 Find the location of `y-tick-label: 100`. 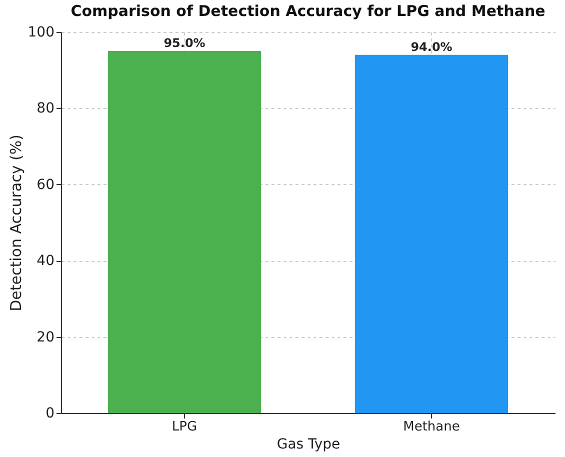

y-tick-label: 100 is located at coordinates (41, 32).